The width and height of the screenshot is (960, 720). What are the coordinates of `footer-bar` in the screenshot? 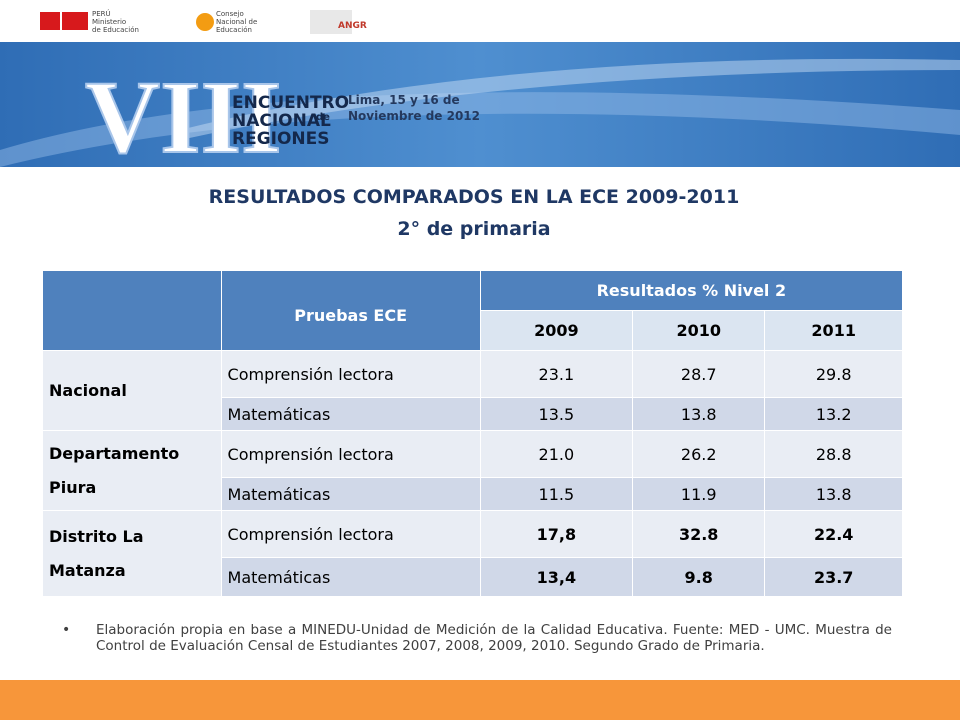 It's located at (480, 700).